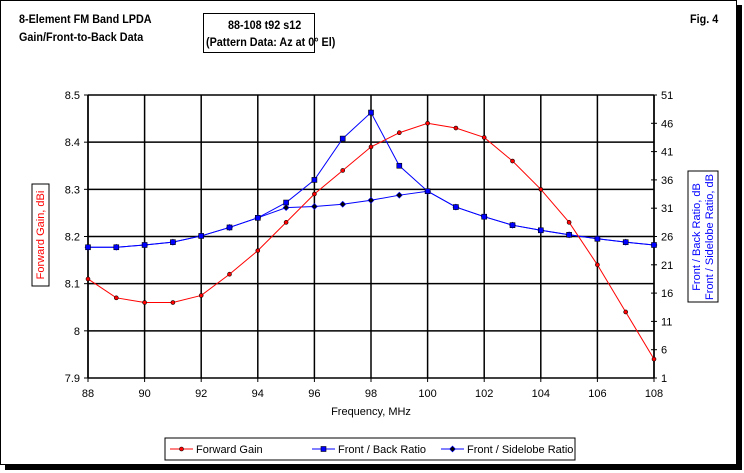  I want to click on y-right-tick-label: 36, so click(667, 181).